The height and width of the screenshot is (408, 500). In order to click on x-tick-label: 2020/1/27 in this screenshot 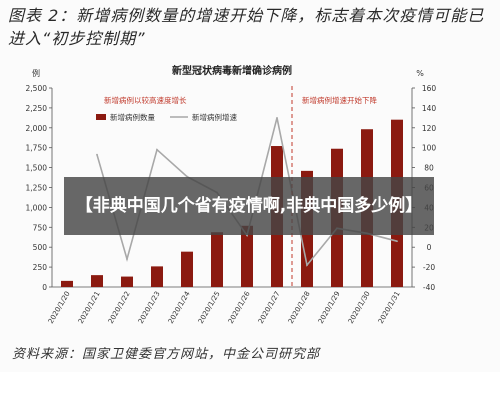, I will do `click(269, 307)`.